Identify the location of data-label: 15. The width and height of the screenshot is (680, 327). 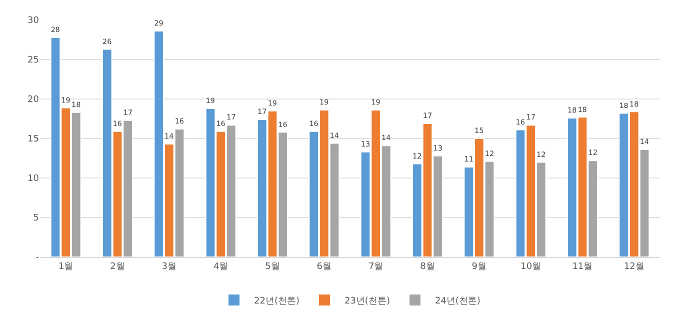
(479, 131).